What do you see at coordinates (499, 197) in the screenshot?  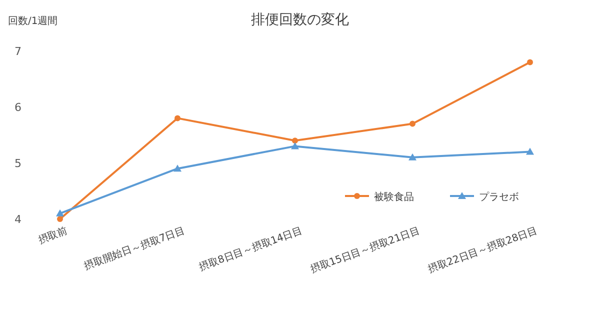 I see `legend-label: プラセボ` at bounding box center [499, 197].